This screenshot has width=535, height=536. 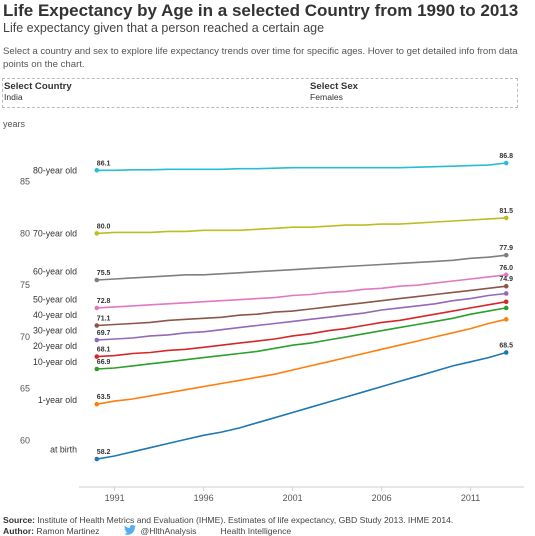 I want to click on twitter-bird-icon, so click(x=130, y=530).